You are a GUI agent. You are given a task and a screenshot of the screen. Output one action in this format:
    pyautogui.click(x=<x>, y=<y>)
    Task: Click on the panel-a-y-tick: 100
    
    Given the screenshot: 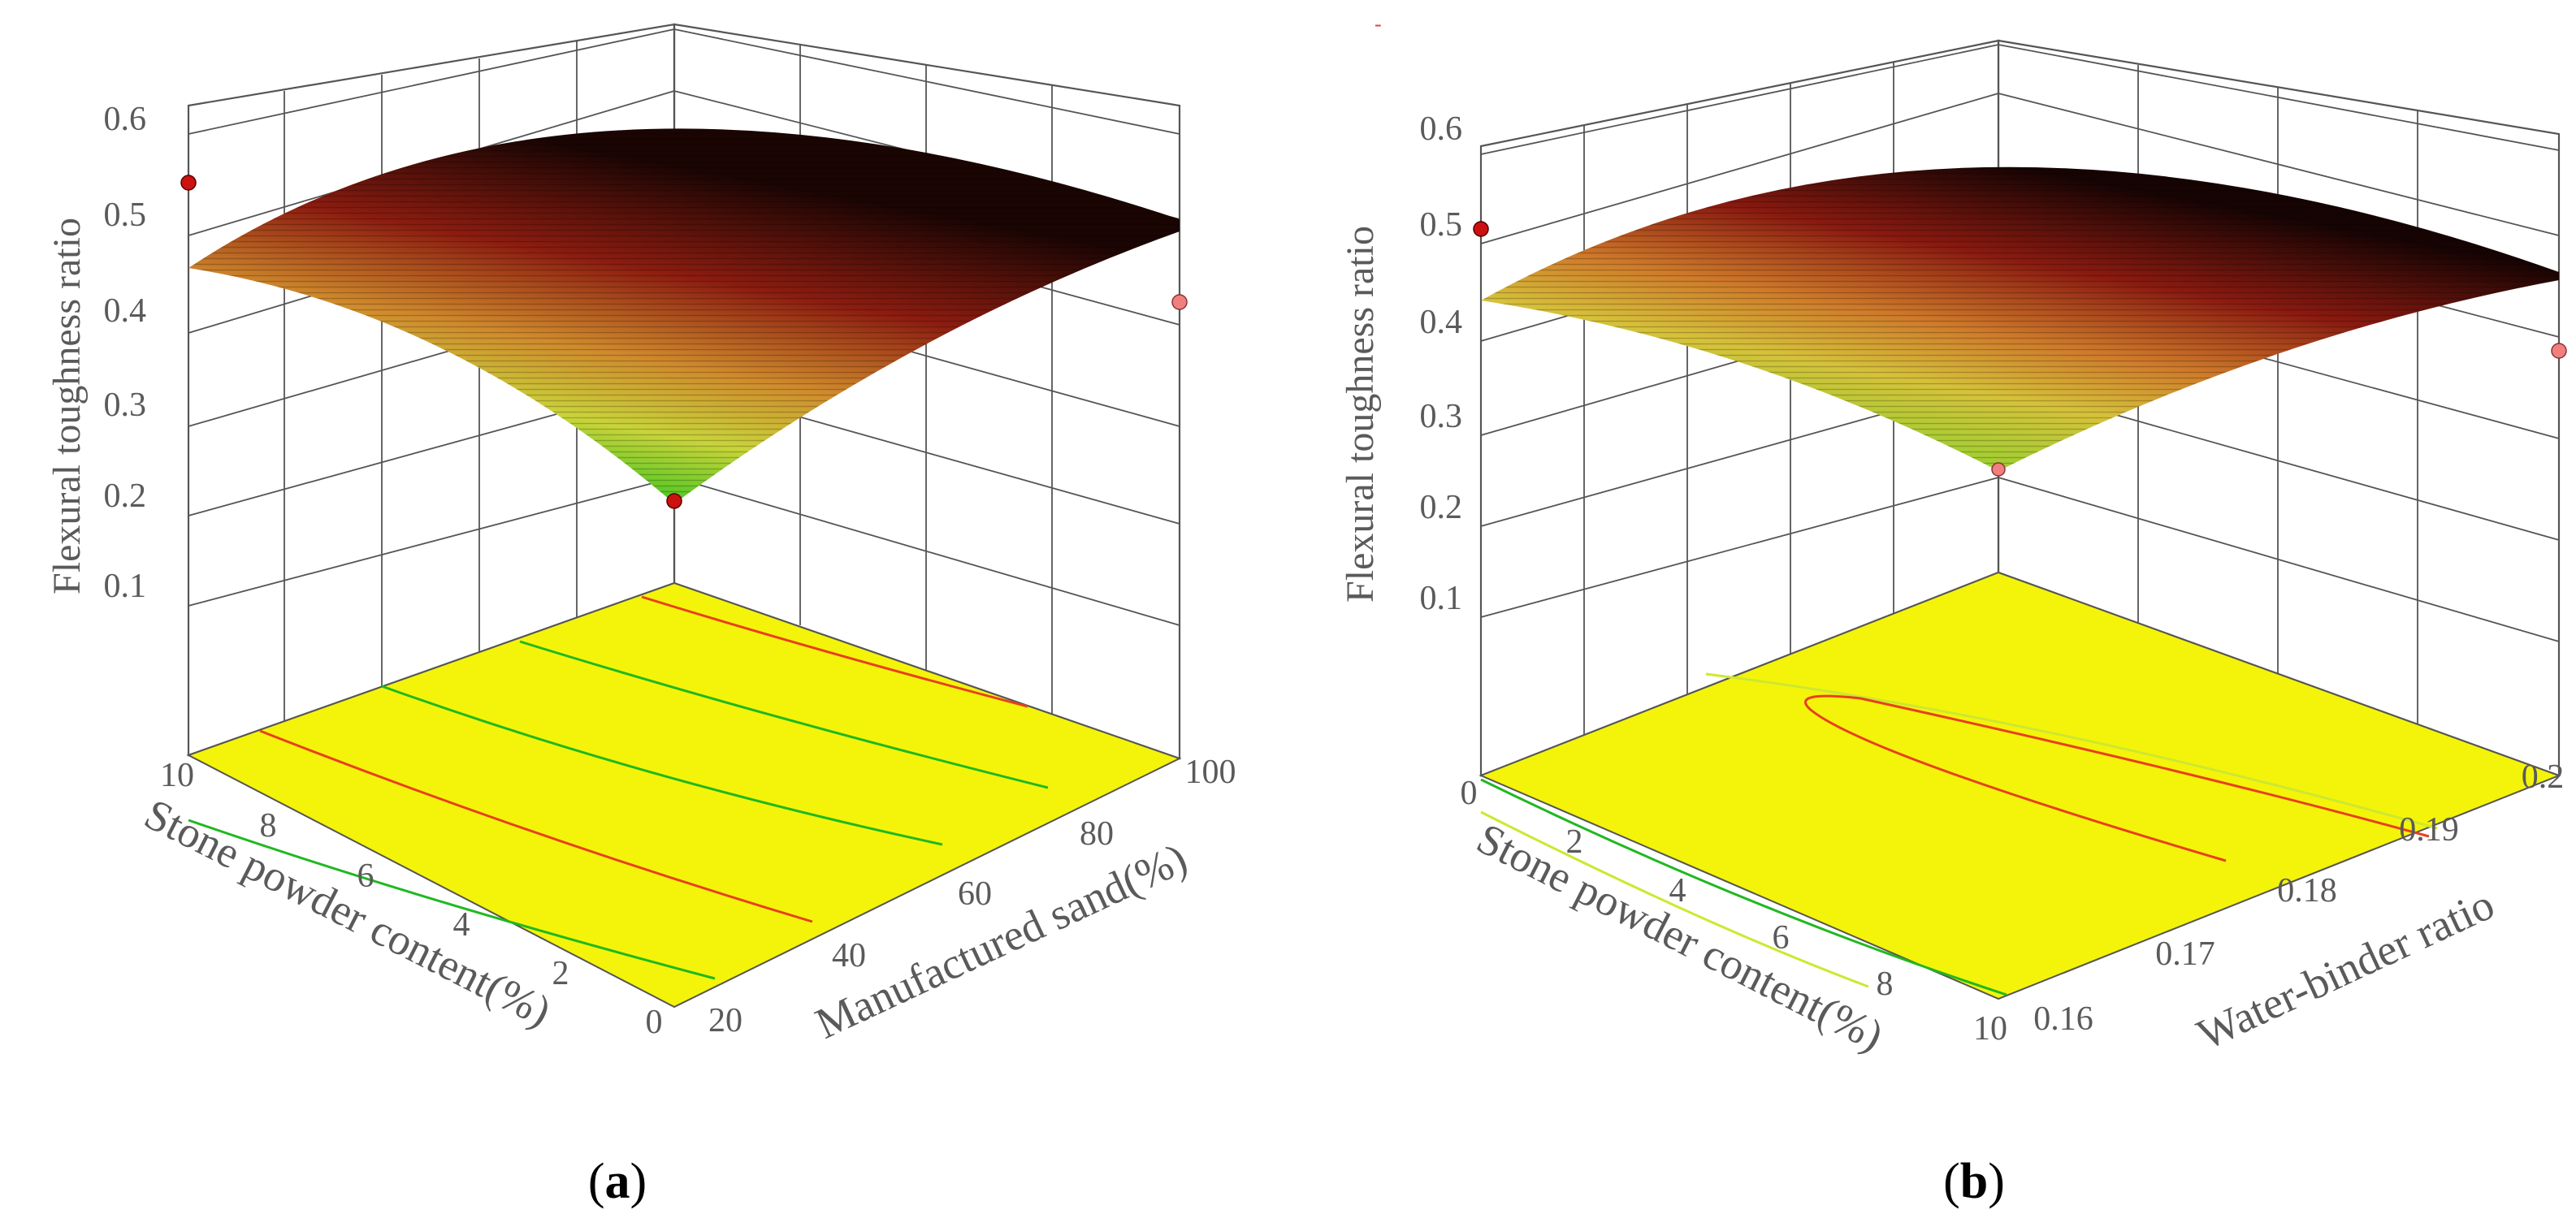 What is the action you would take?
    pyautogui.click(x=1210, y=772)
    